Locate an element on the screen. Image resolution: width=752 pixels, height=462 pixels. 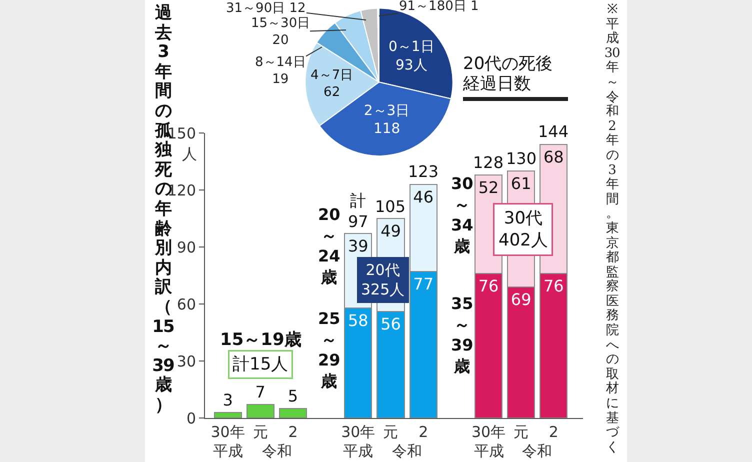
y-tick-label: 60 is located at coordinates (186, 304).